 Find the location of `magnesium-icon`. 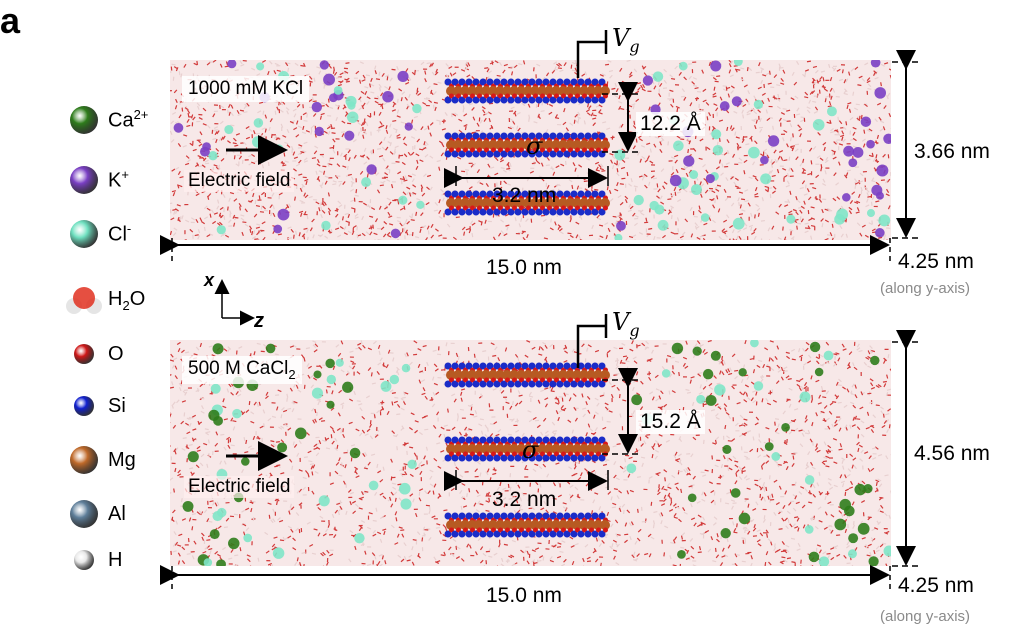

magnesium-icon is located at coordinates (84, 460).